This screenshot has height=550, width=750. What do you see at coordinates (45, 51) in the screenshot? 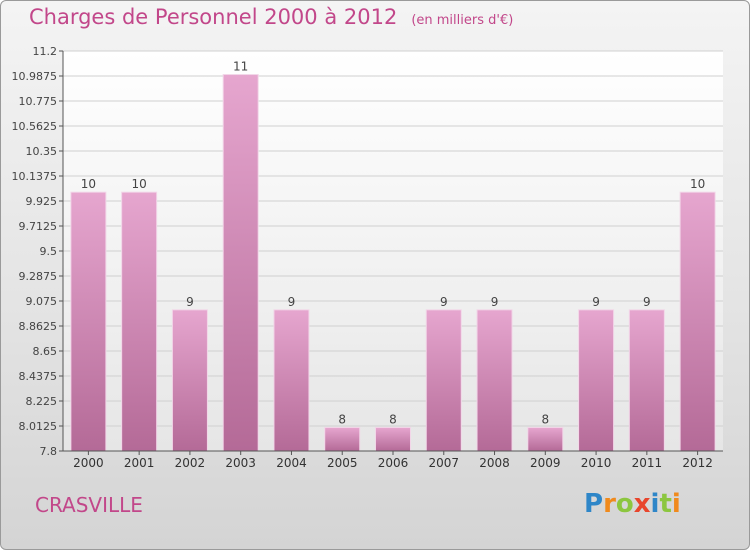
I see `y-tick-label: 11.2` at bounding box center [45, 51].